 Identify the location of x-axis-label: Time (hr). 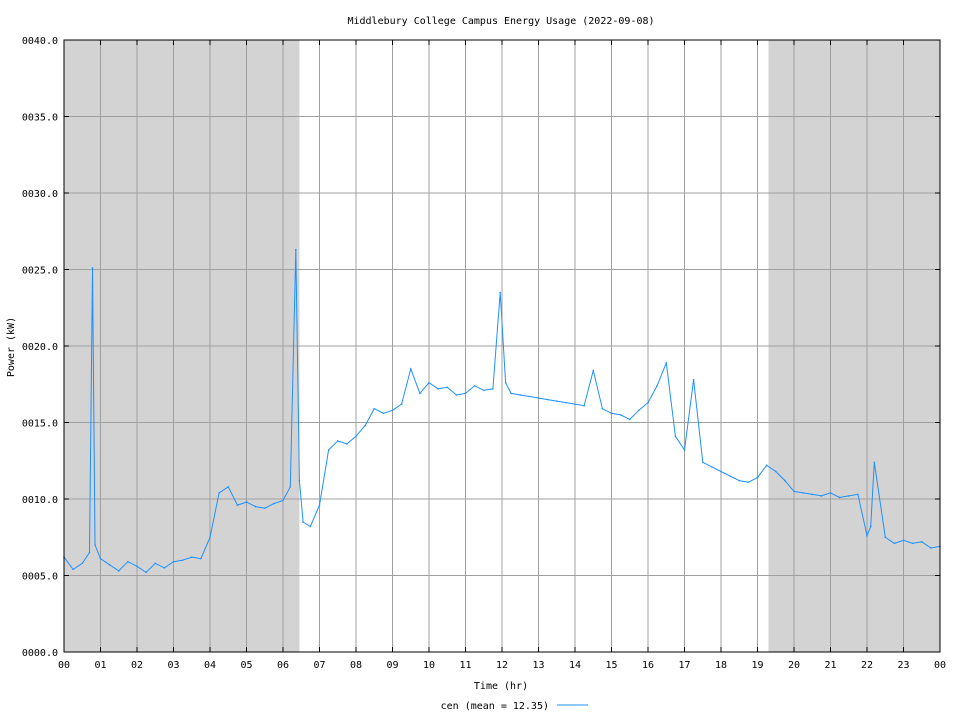
(501, 686).